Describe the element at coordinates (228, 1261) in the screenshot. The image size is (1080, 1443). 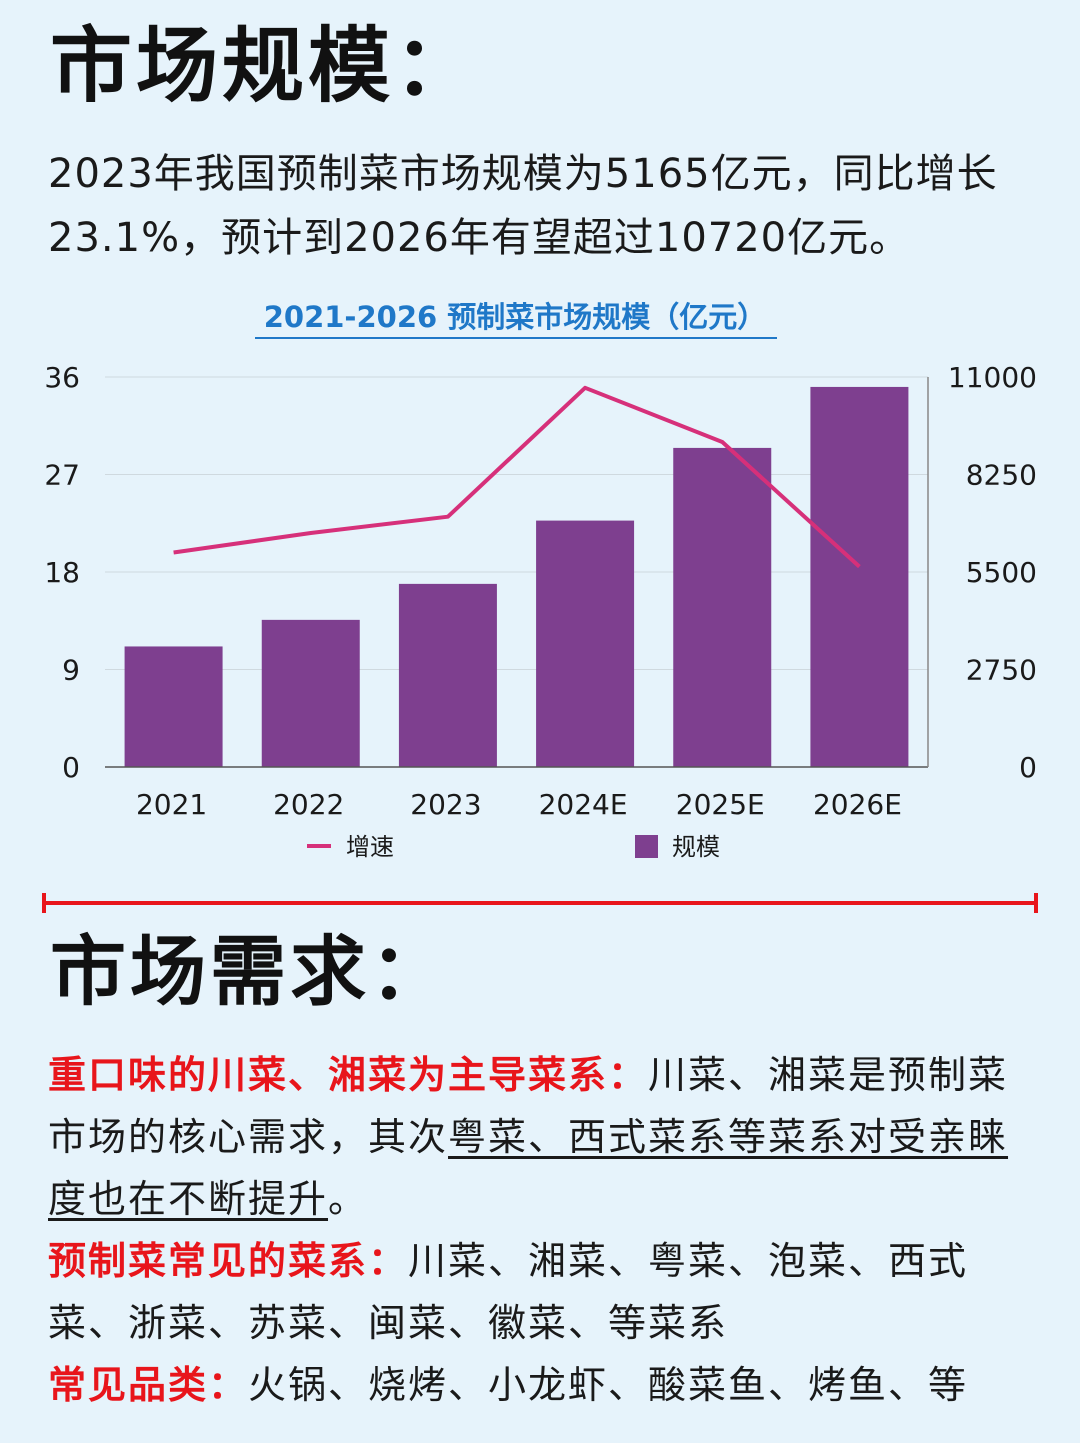
I see `demand-label-2: 预制菜常见的菜系：` at that location.